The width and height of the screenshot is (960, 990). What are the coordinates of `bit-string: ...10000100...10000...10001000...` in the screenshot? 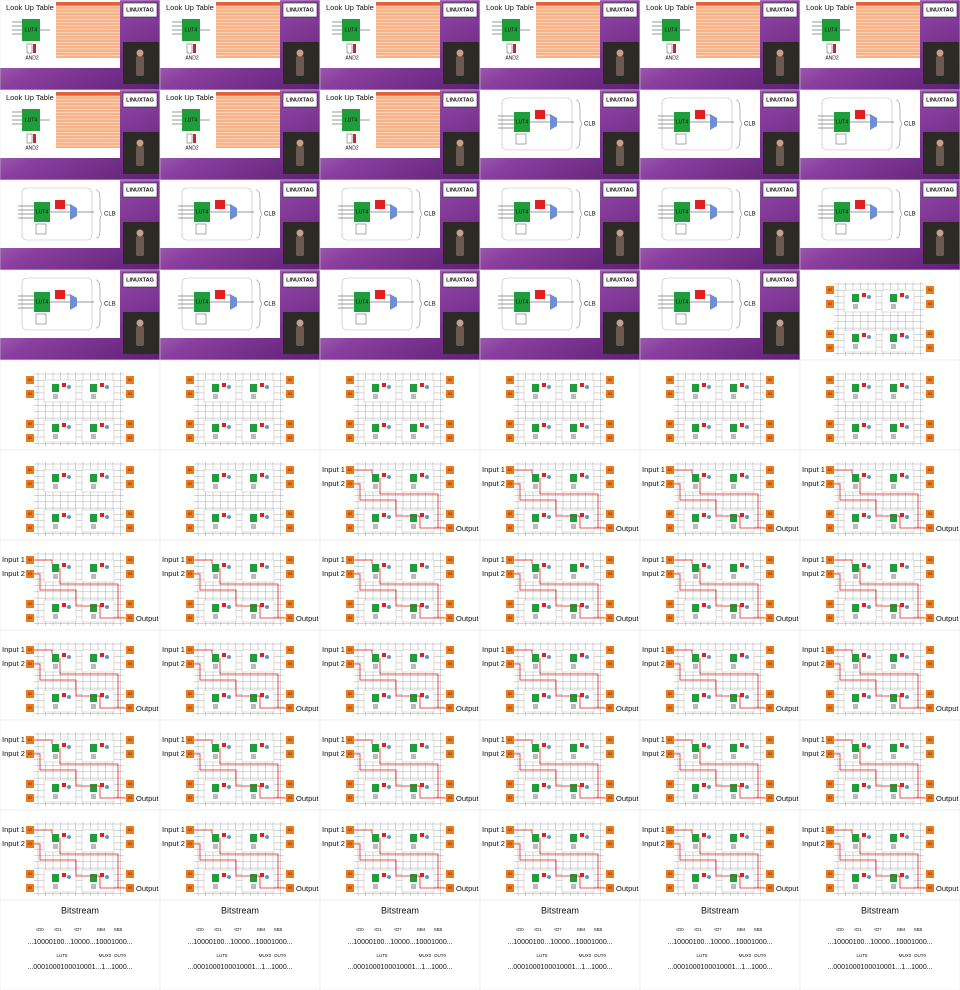 It's located at (79, 942).